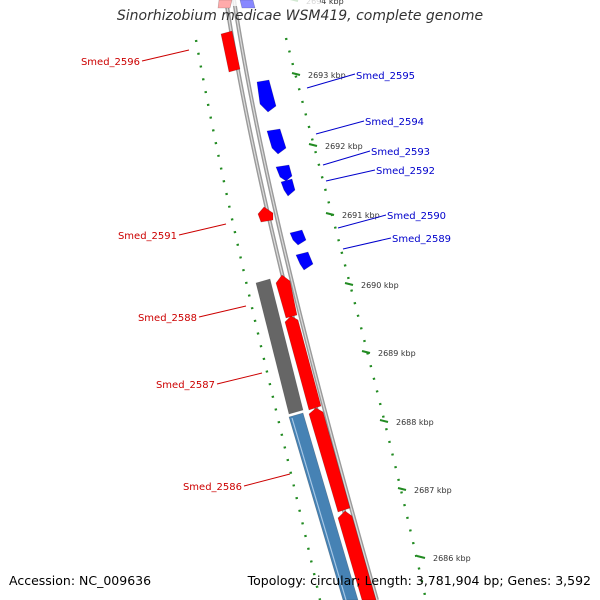 Image resolution: width=600 pixels, height=600 pixels. Describe the element at coordinates (279, 346) in the screenshot. I see `rna-gene-feature` at that location.